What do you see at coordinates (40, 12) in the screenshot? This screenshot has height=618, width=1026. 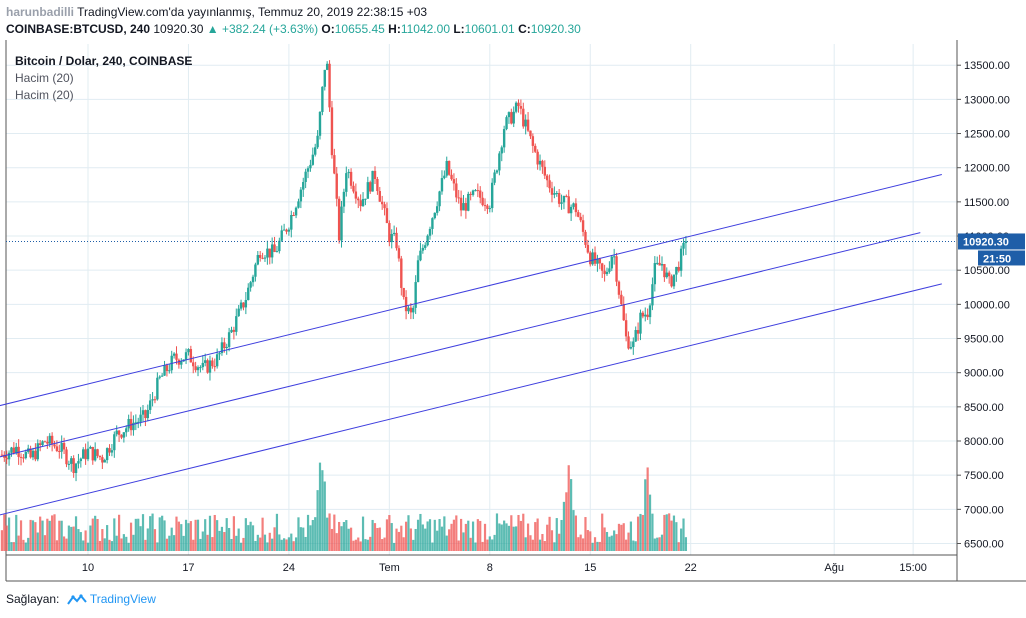 I see `author-name: harunbadilli` at bounding box center [40, 12].